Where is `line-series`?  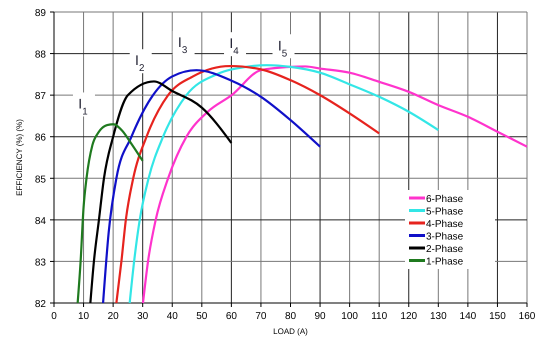
line-series is located at coordinates (110, 213).